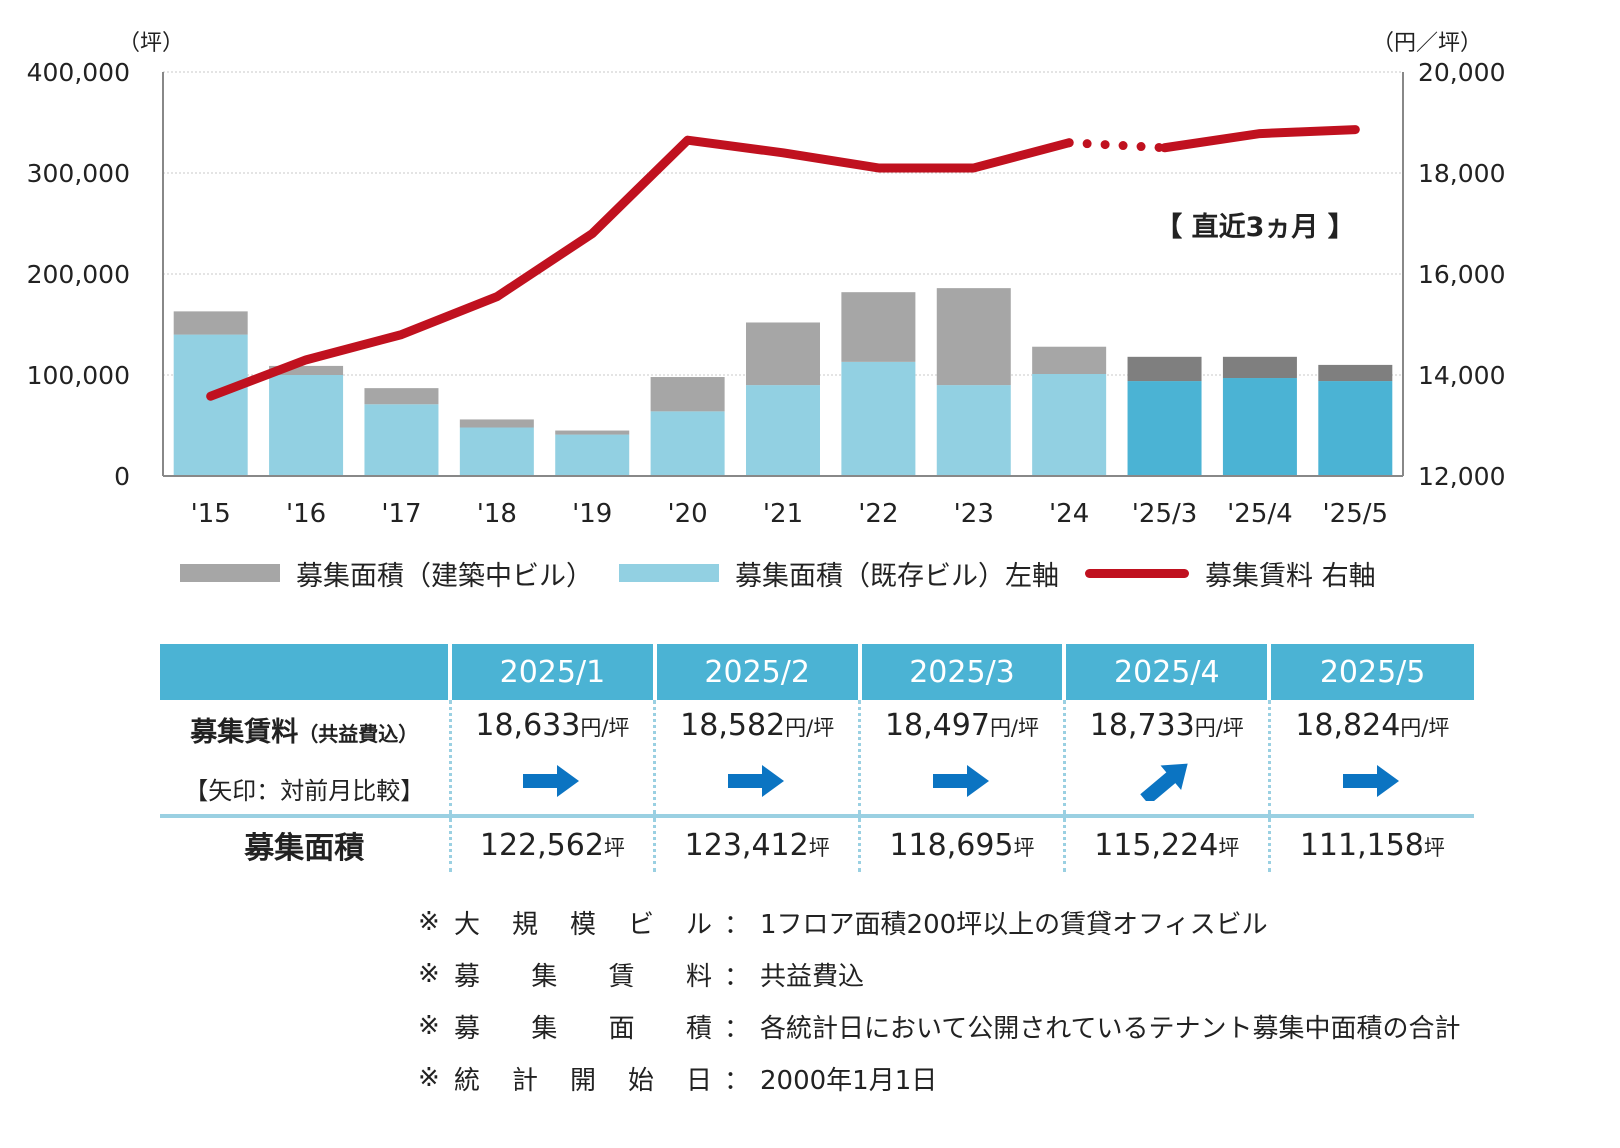 The height and width of the screenshot is (1148, 1620). I want to click on legend-item-rent: 募集賃料 右軸, so click(1230, 573).